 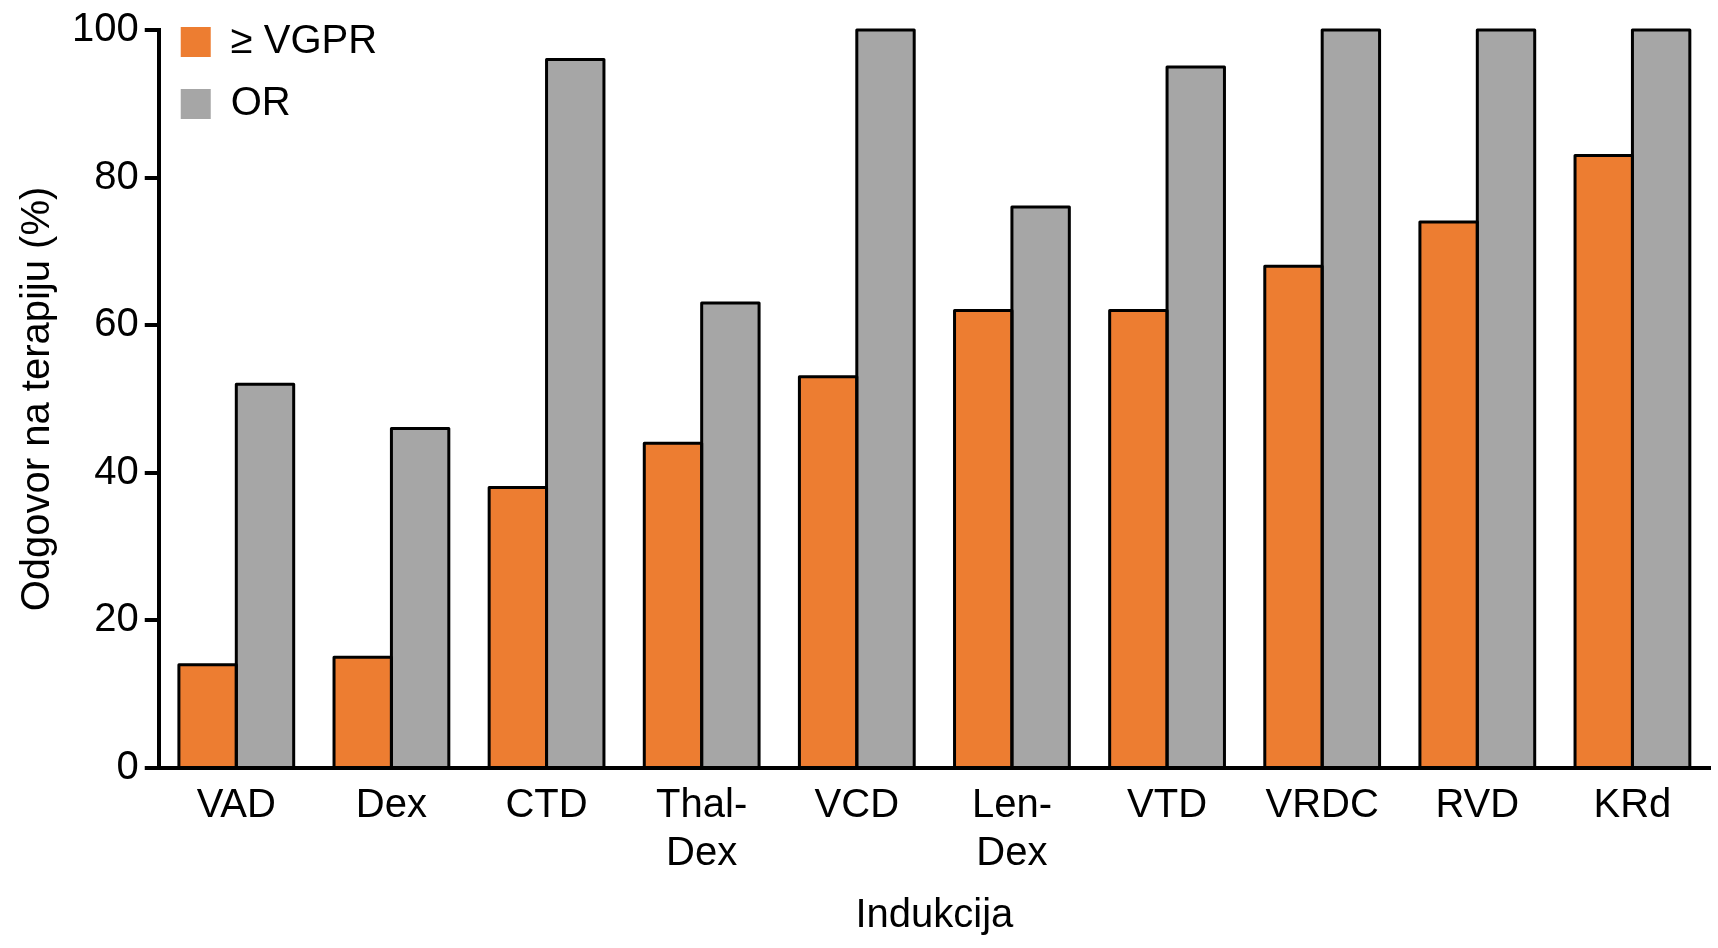 I want to click on x-tick-label: Thal-Dex, so click(x=702, y=827).